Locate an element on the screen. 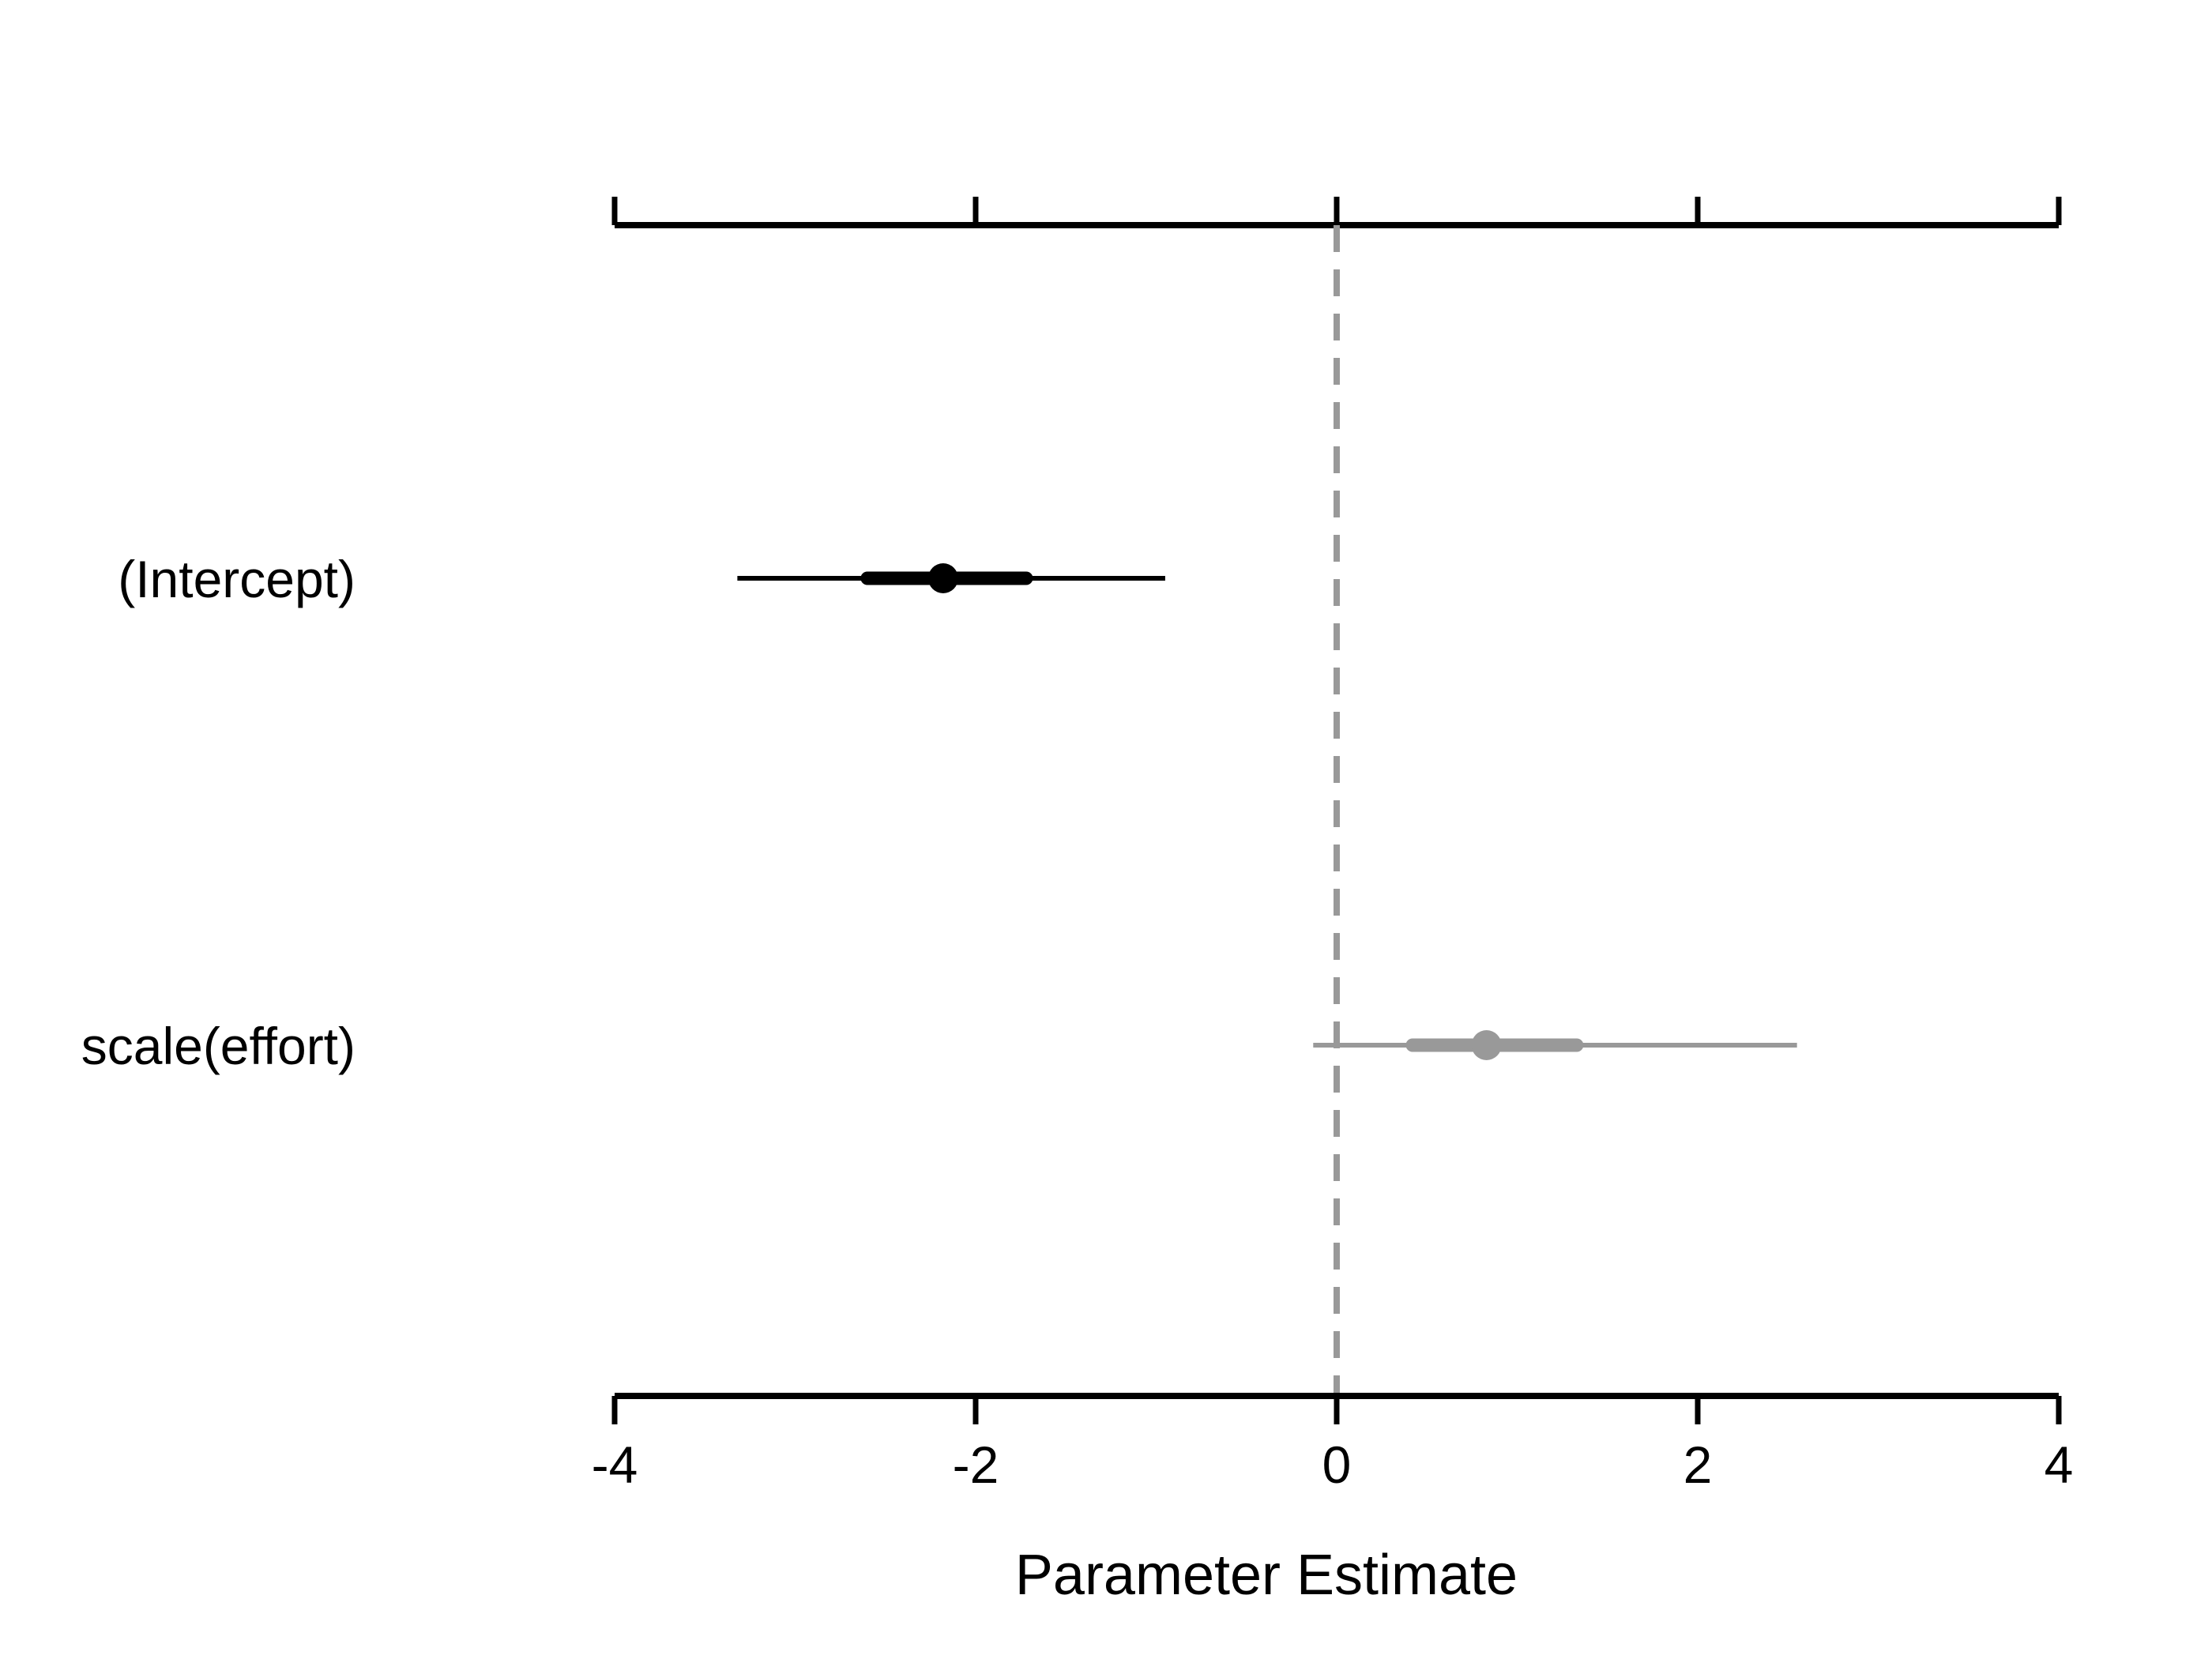  bottom-axis: -4 -2 0 2 4 is located at coordinates (1333, 1444).